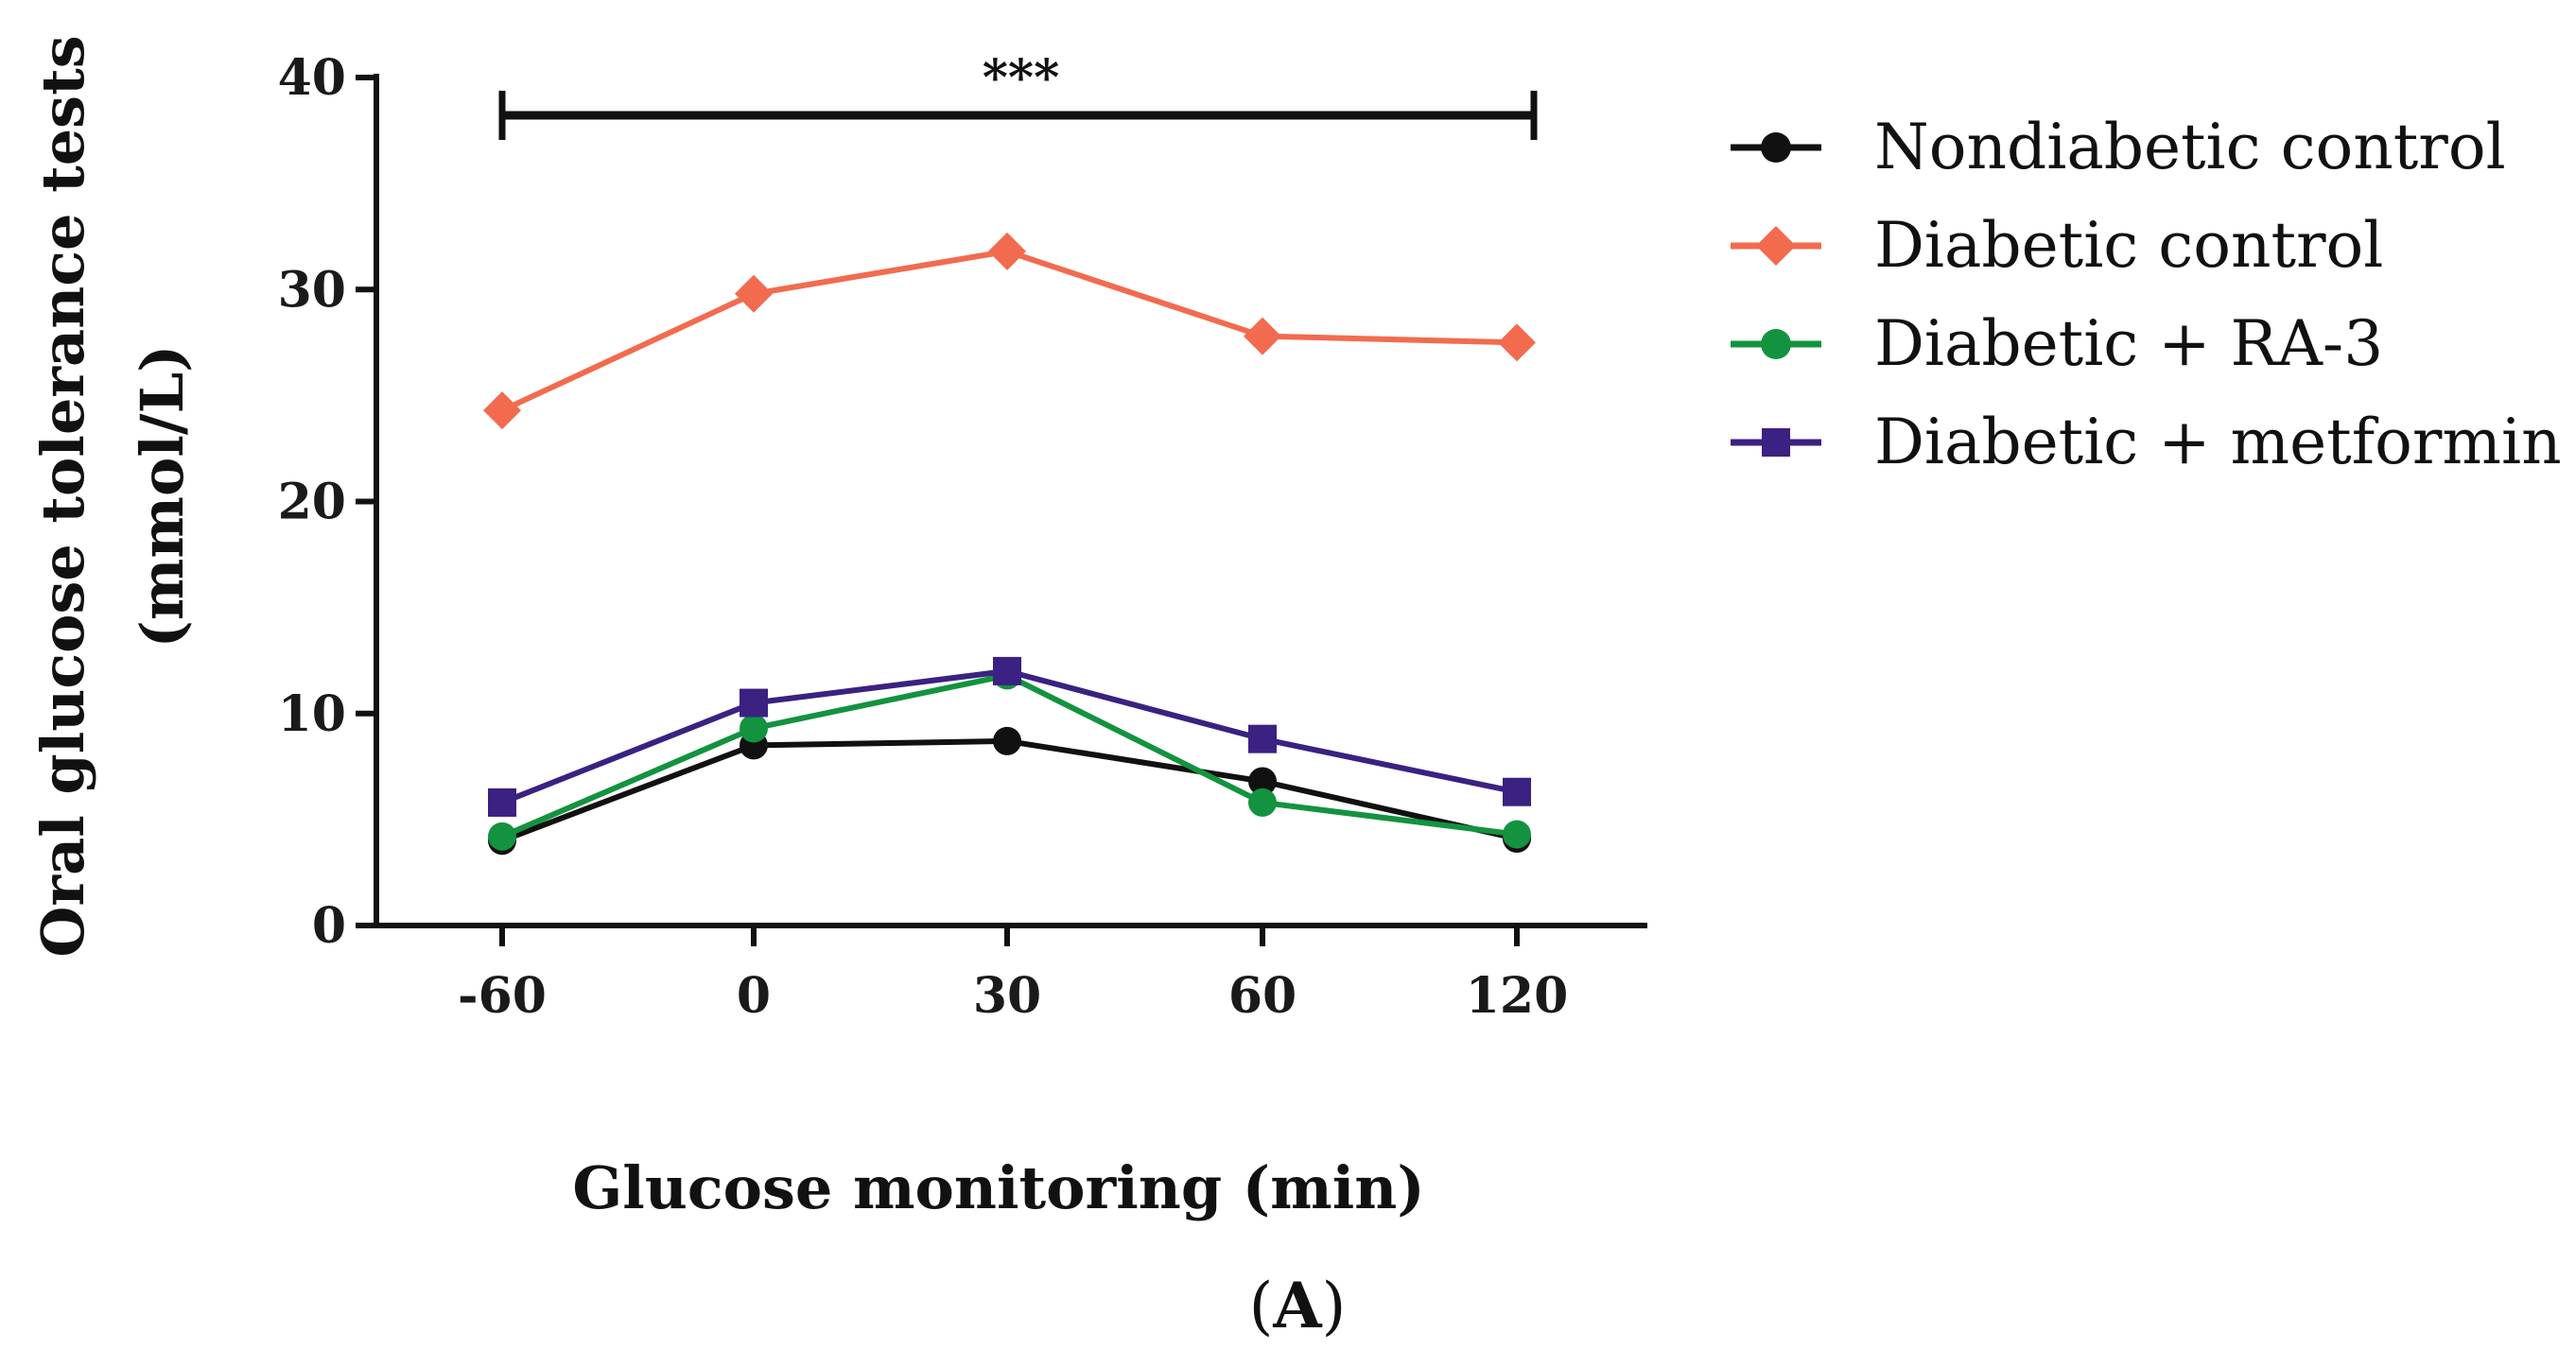 This screenshot has width=2576, height=1367. What do you see at coordinates (502, 996) in the screenshot?
I see `x-tick-label: -60` at bounding box center [502, 996].